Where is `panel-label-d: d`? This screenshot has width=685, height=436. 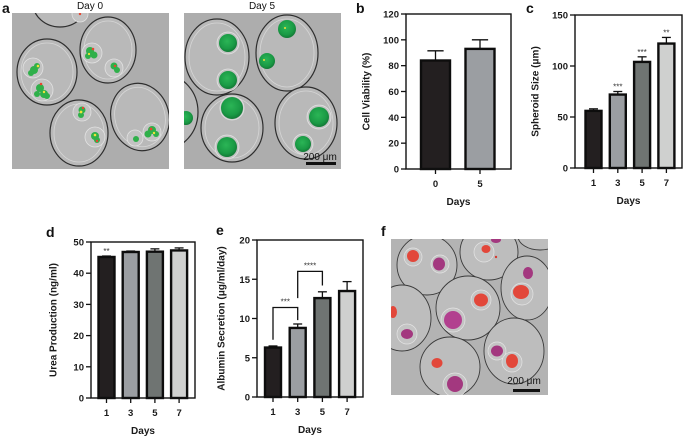
panel-label-d: d is located at coordinates (50, 232).